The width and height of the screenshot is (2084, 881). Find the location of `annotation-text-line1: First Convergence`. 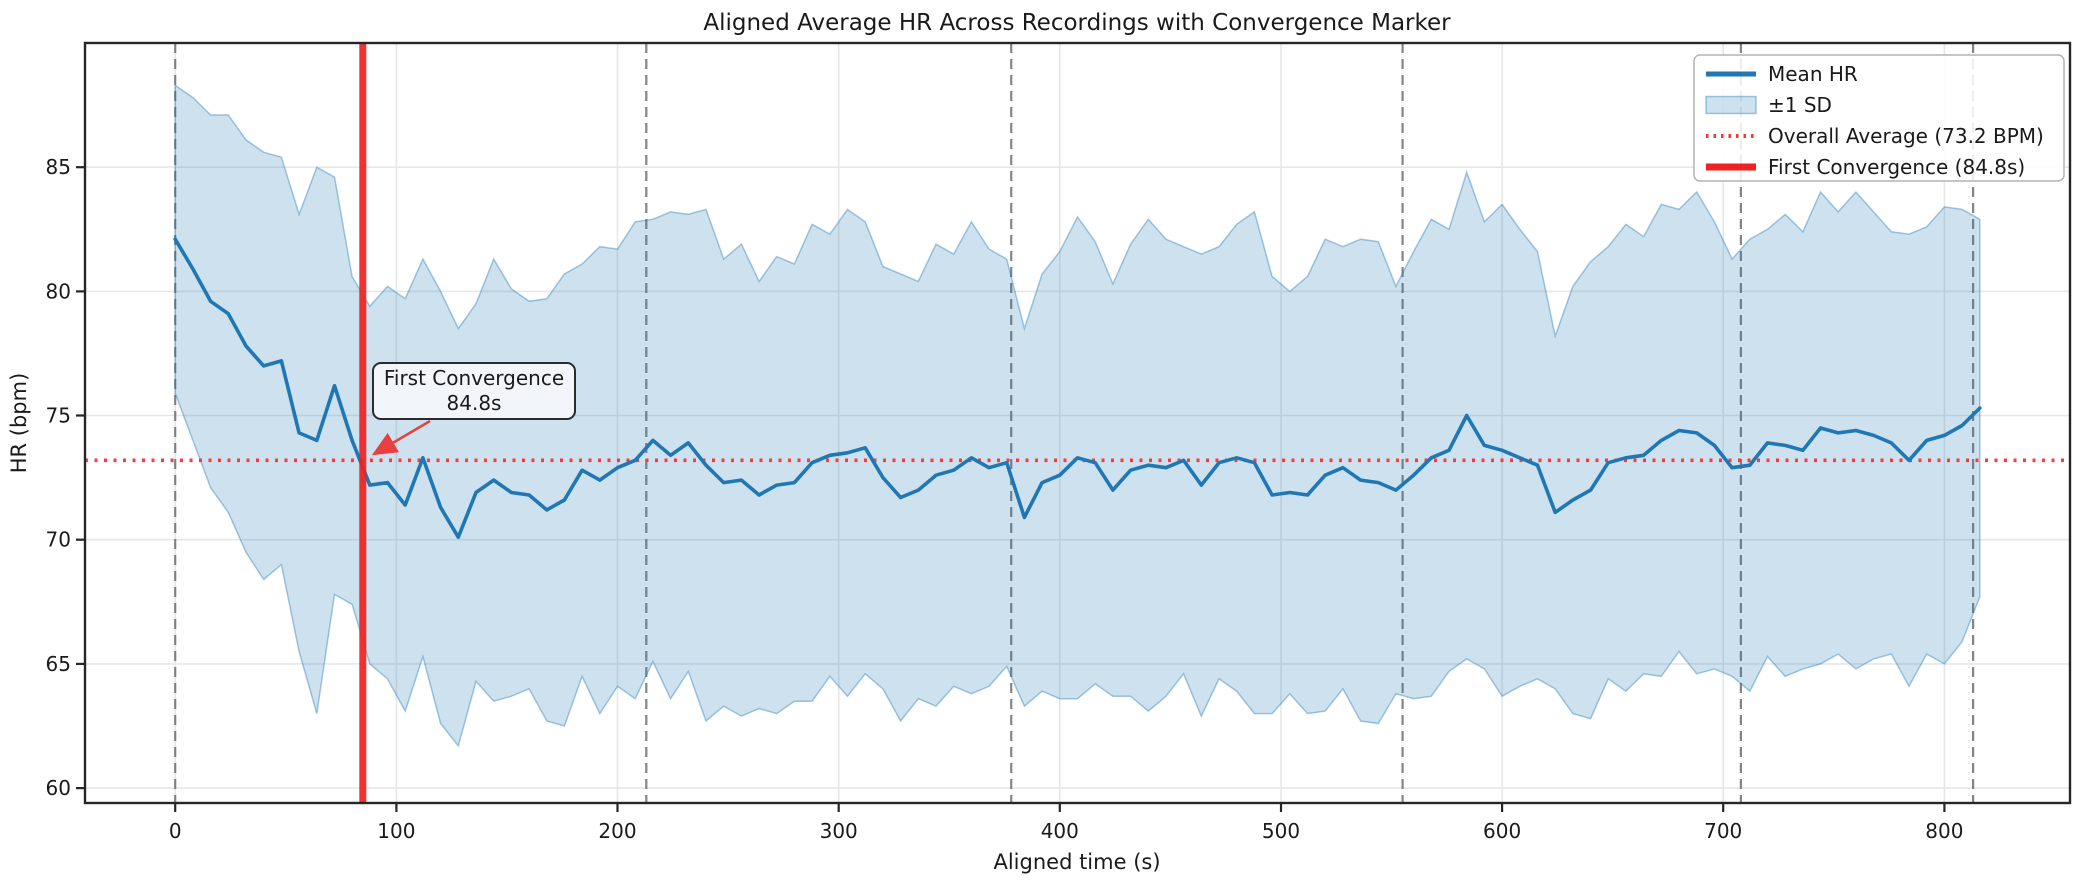

annotation-text-line1: First Convergence is located at coordinates (474, 378).